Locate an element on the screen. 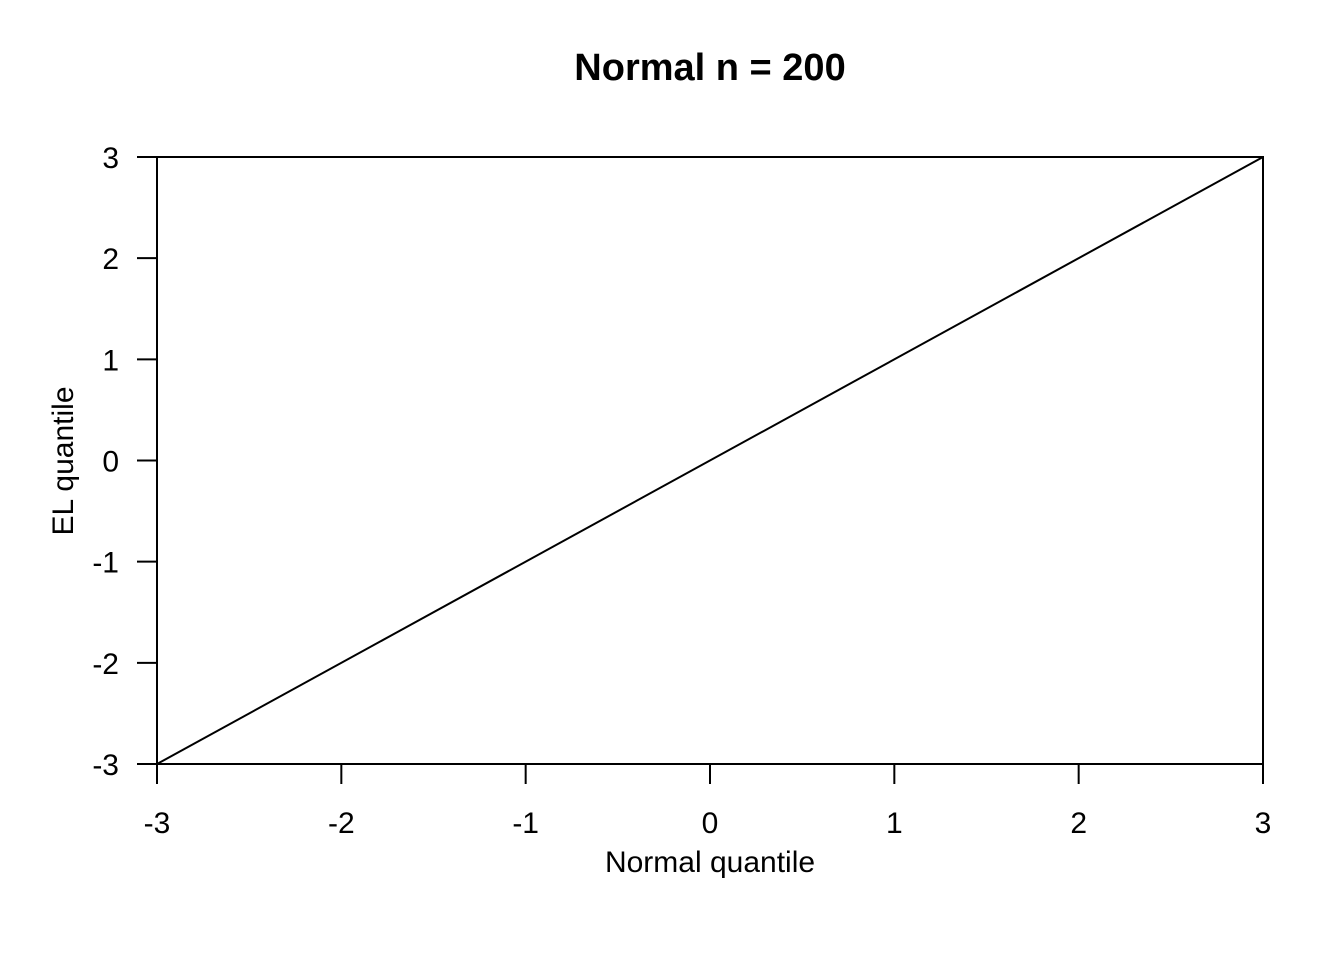  x-tick-label: 1 is located at coordinates (894, 823).